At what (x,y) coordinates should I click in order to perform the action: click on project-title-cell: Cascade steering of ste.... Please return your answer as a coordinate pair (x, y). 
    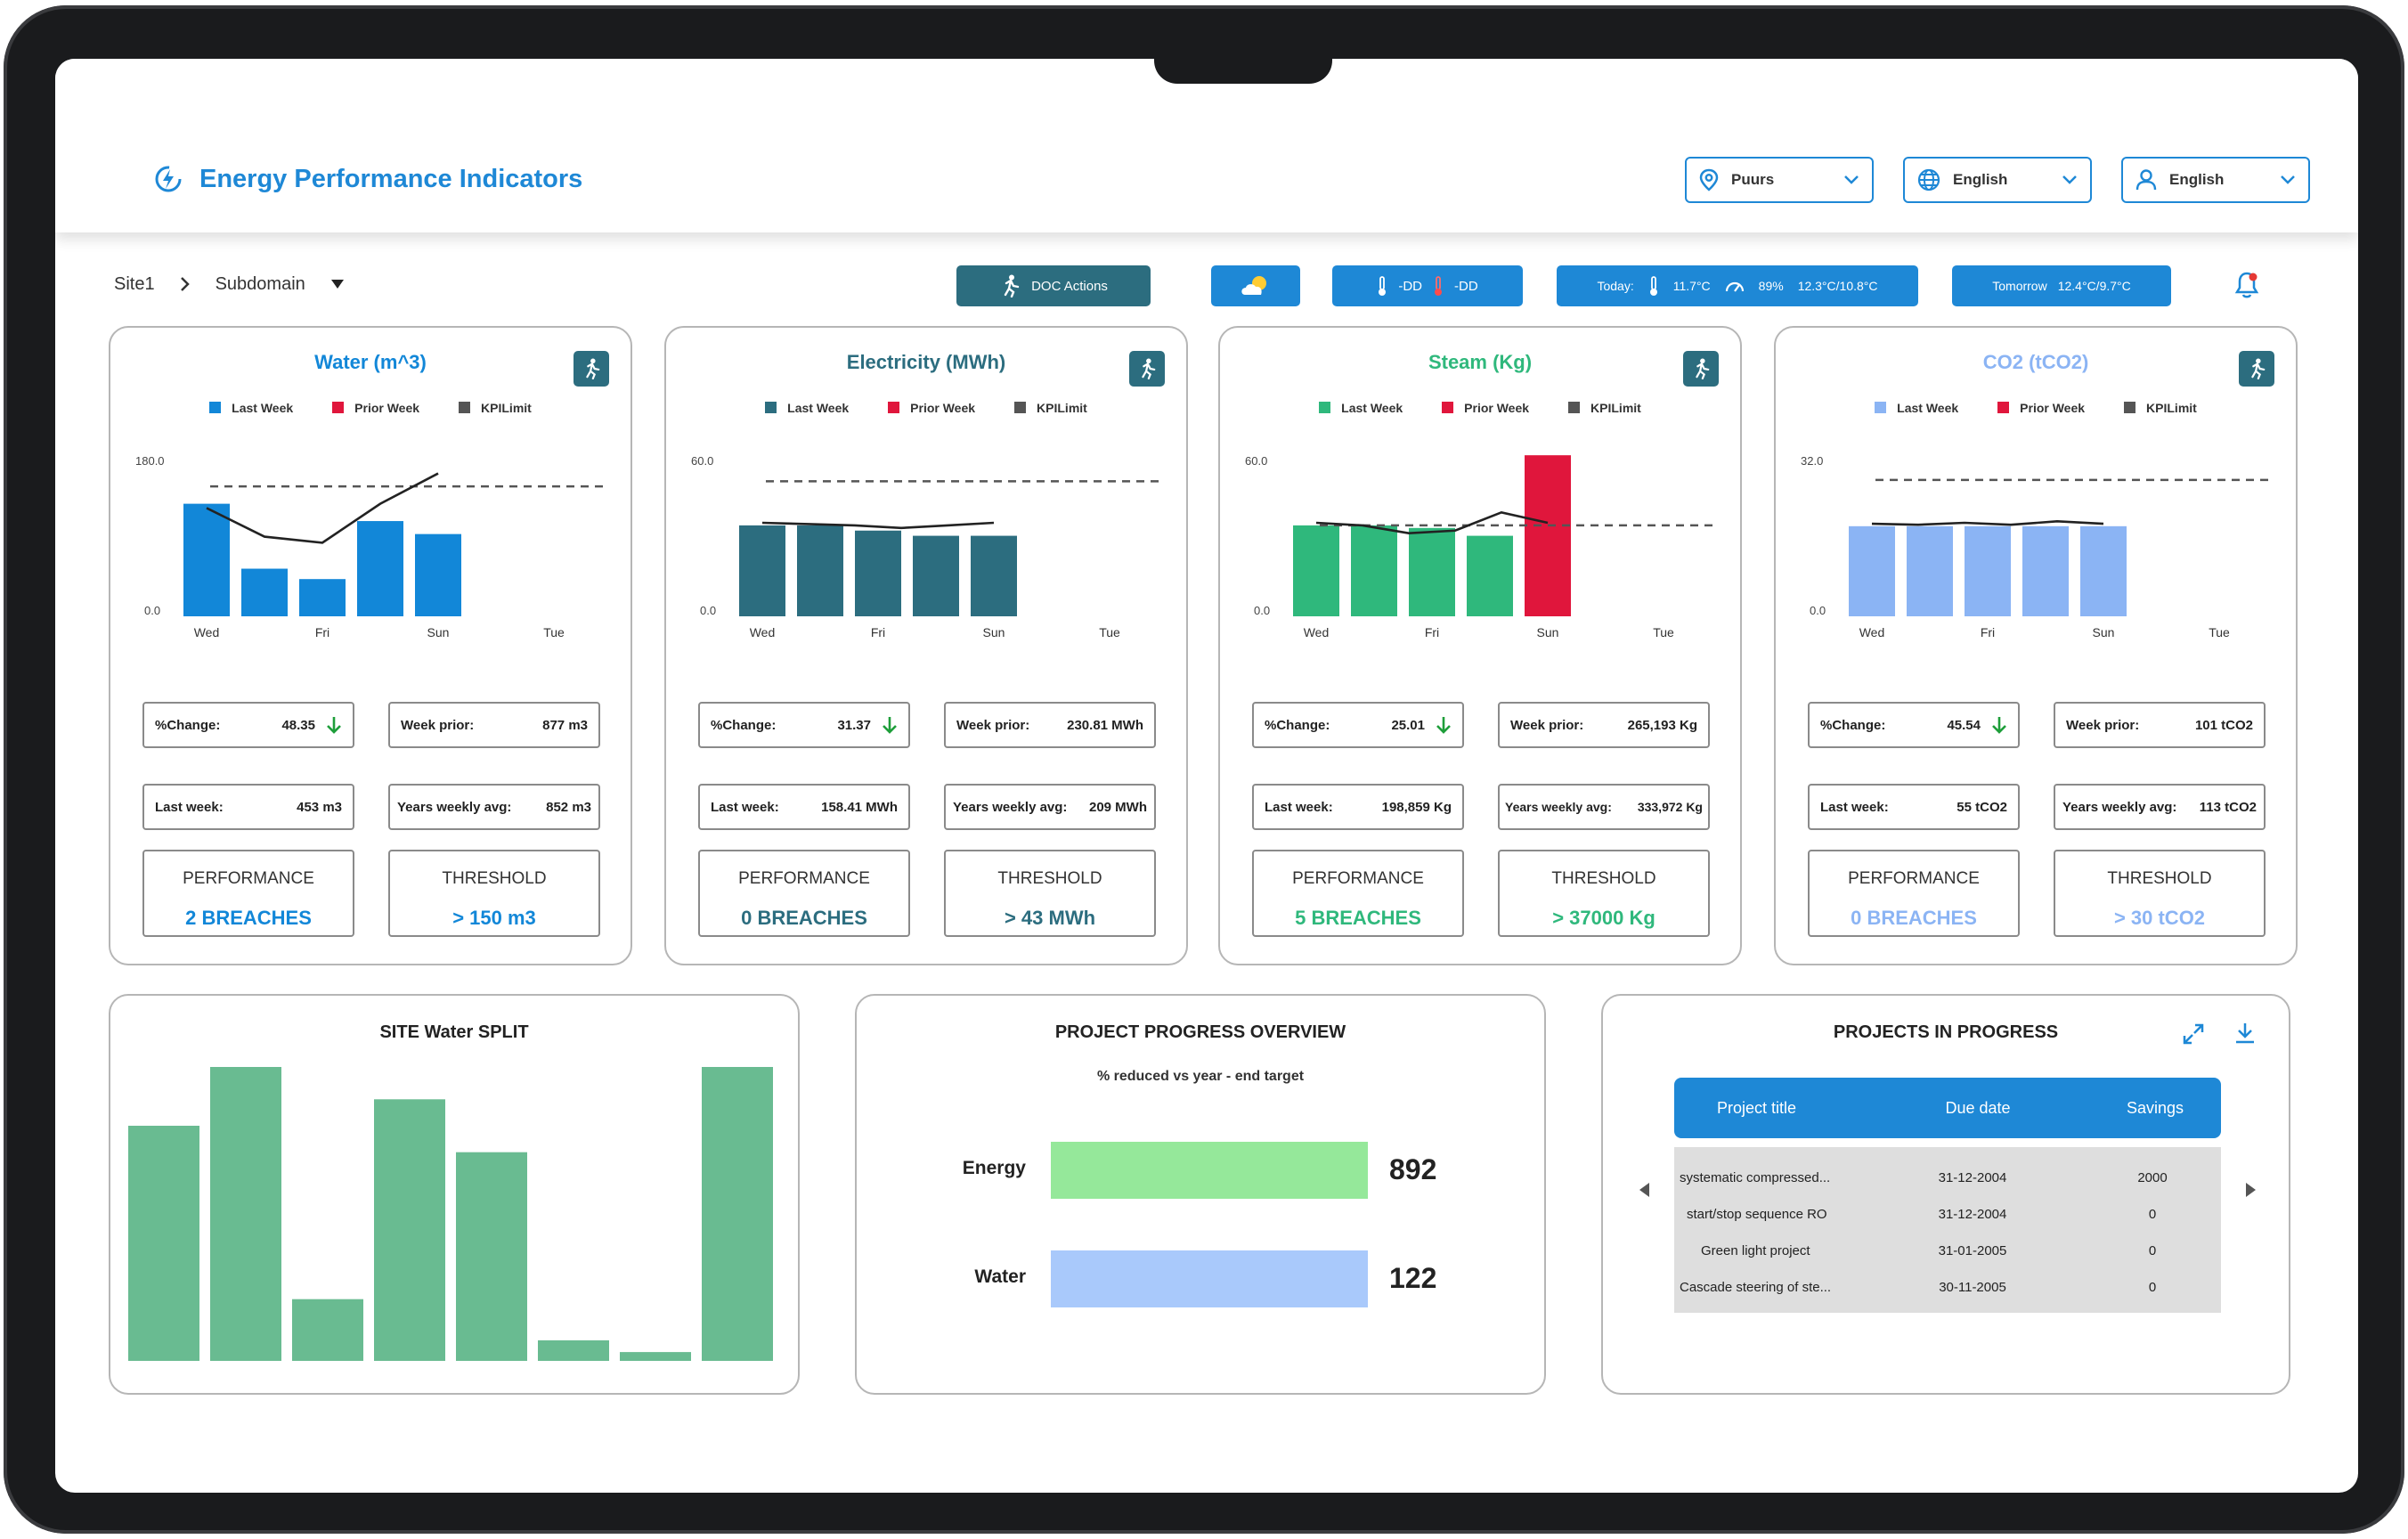
    Looking at the image, I should click on (1756, 1287).